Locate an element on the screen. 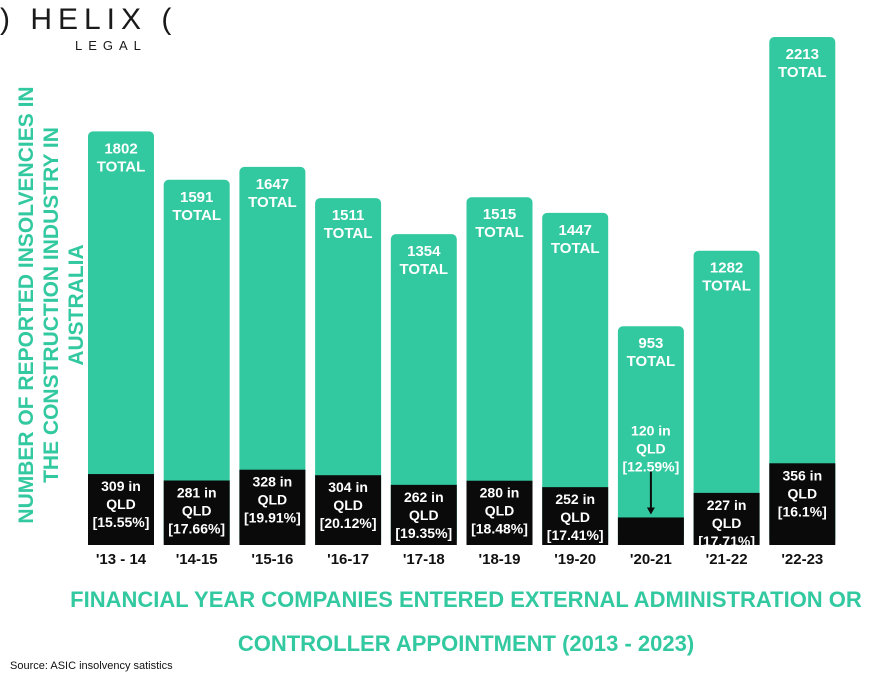  total-label: 1354 is located at coordinates (424, 251).